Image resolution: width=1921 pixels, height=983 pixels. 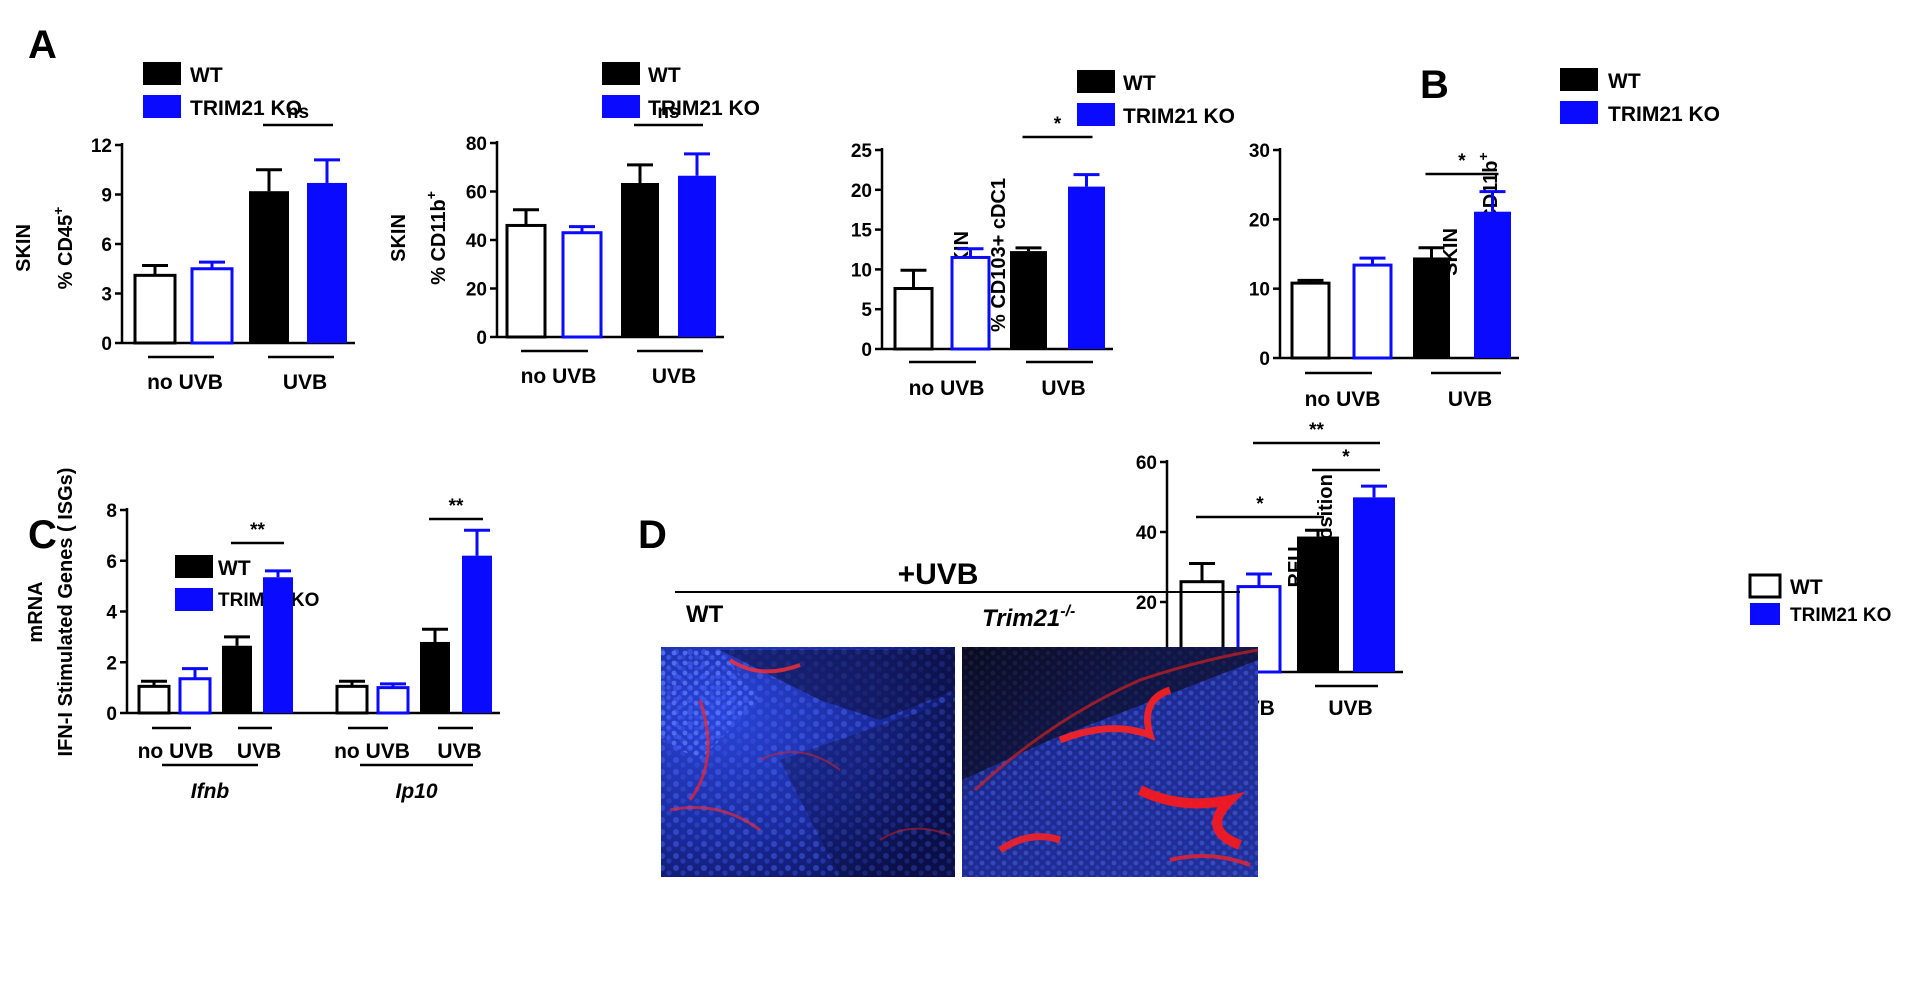 What do you see at coordinates (298, 112) in the screenshot?
I see `significance-label: ns` at bounding box center [298, 112].